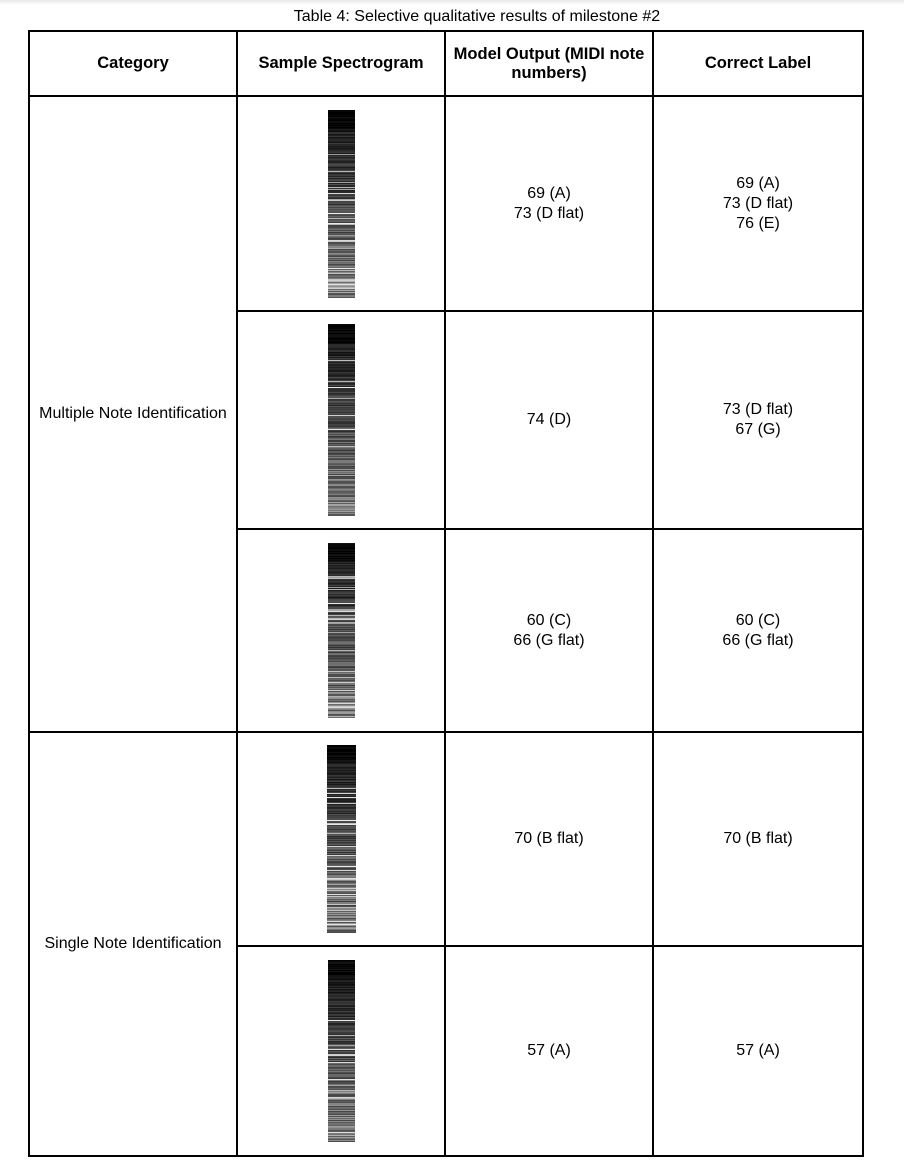 The width and height of the screenshot is (904, 1164). I want to click on correct-label-line: 69 (A), so click(758, 183).